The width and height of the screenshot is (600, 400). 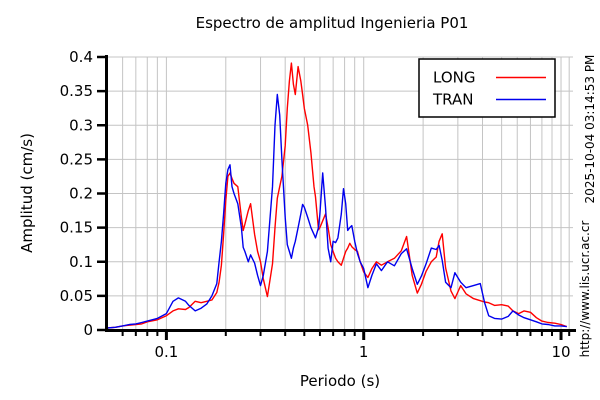 I want to click on y-axis-label: Amplitud (cm/s), so click(x=27, y=193).